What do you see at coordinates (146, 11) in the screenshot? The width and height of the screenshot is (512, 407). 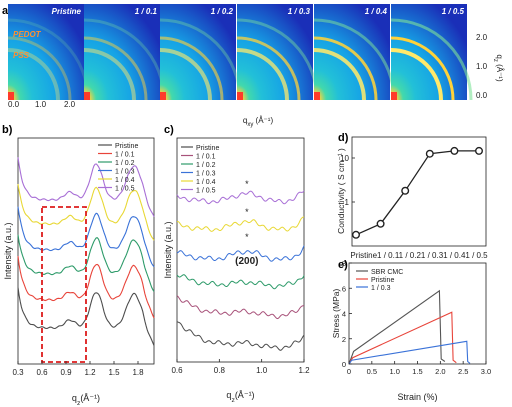 I see `heatmap-title-1: 1 / 0.1` at bounding box center [146, 11].